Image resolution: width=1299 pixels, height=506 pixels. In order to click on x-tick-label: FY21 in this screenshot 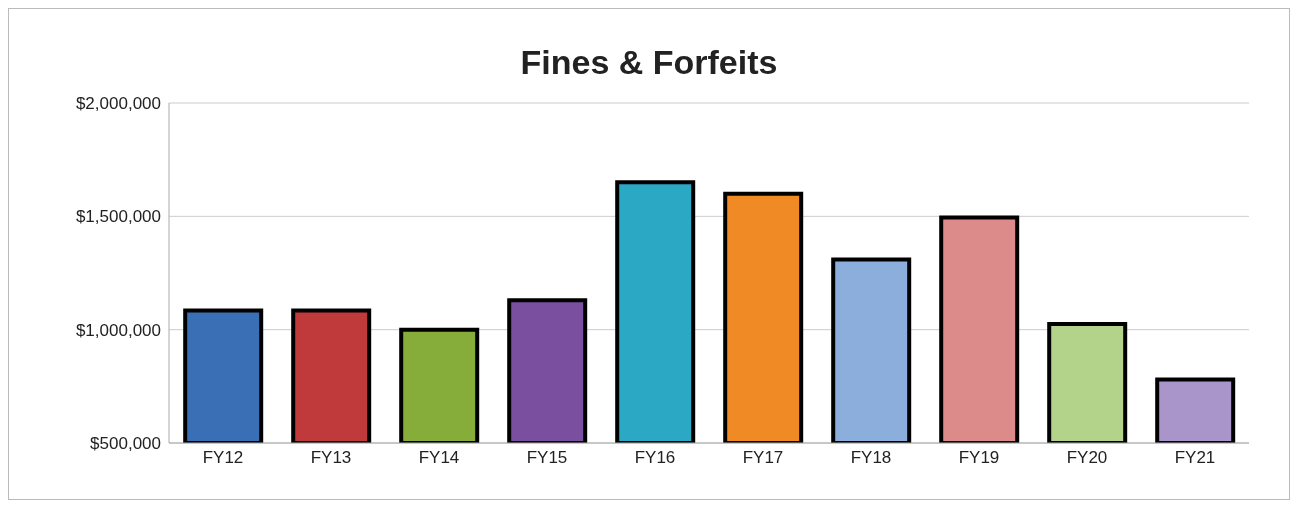, I will do `click(1195, 458)`.